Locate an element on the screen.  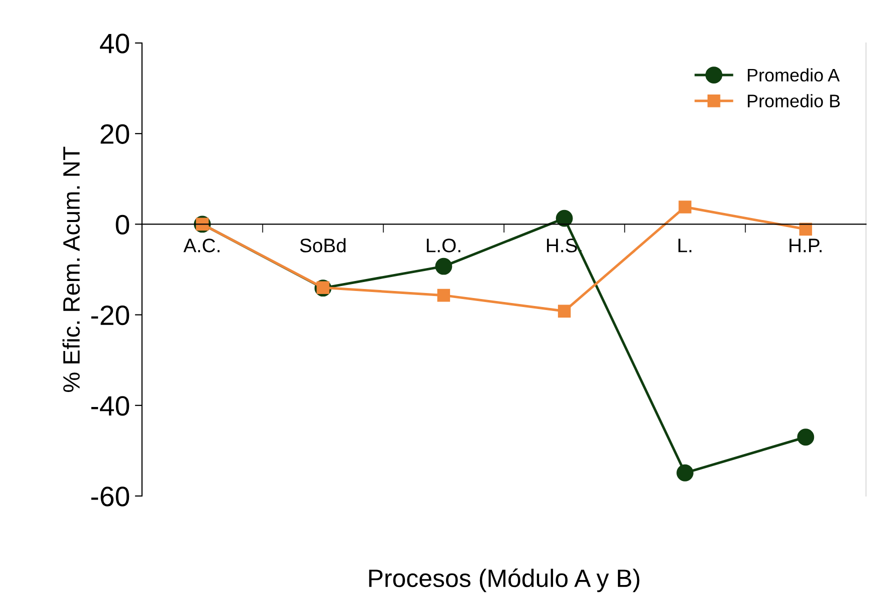
y-axis-title: % Efic. Rem. Acum. NT is located at coordinates (71, 269).